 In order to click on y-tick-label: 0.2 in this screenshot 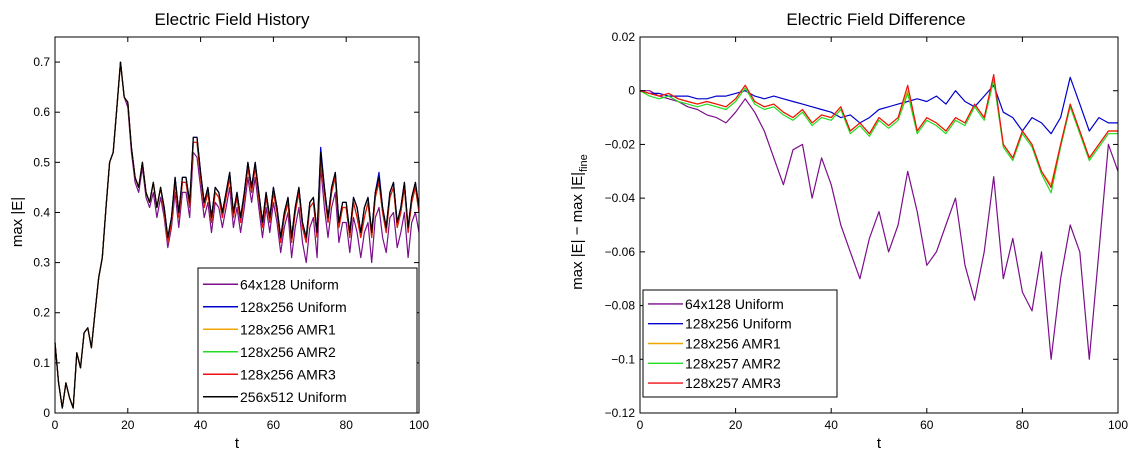, I will do `click(41, 313)`.